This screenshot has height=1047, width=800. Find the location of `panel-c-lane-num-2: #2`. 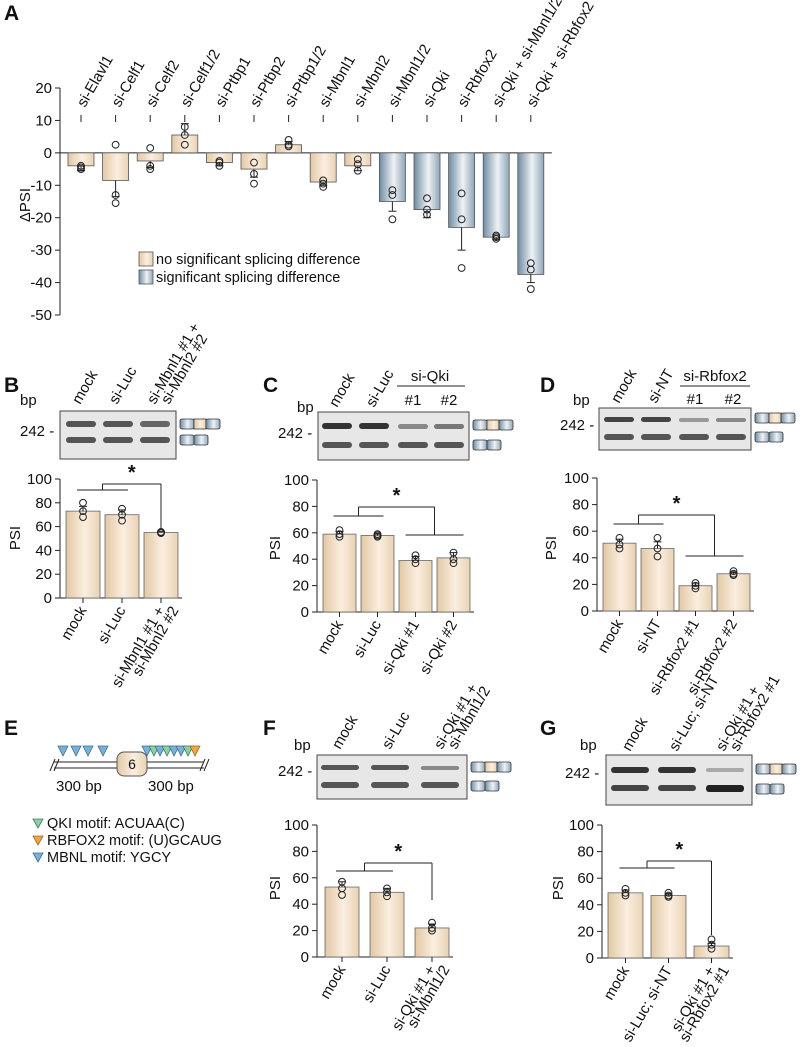

panel-c-lane-num-2: #2 is located at coordinates (449, 400).